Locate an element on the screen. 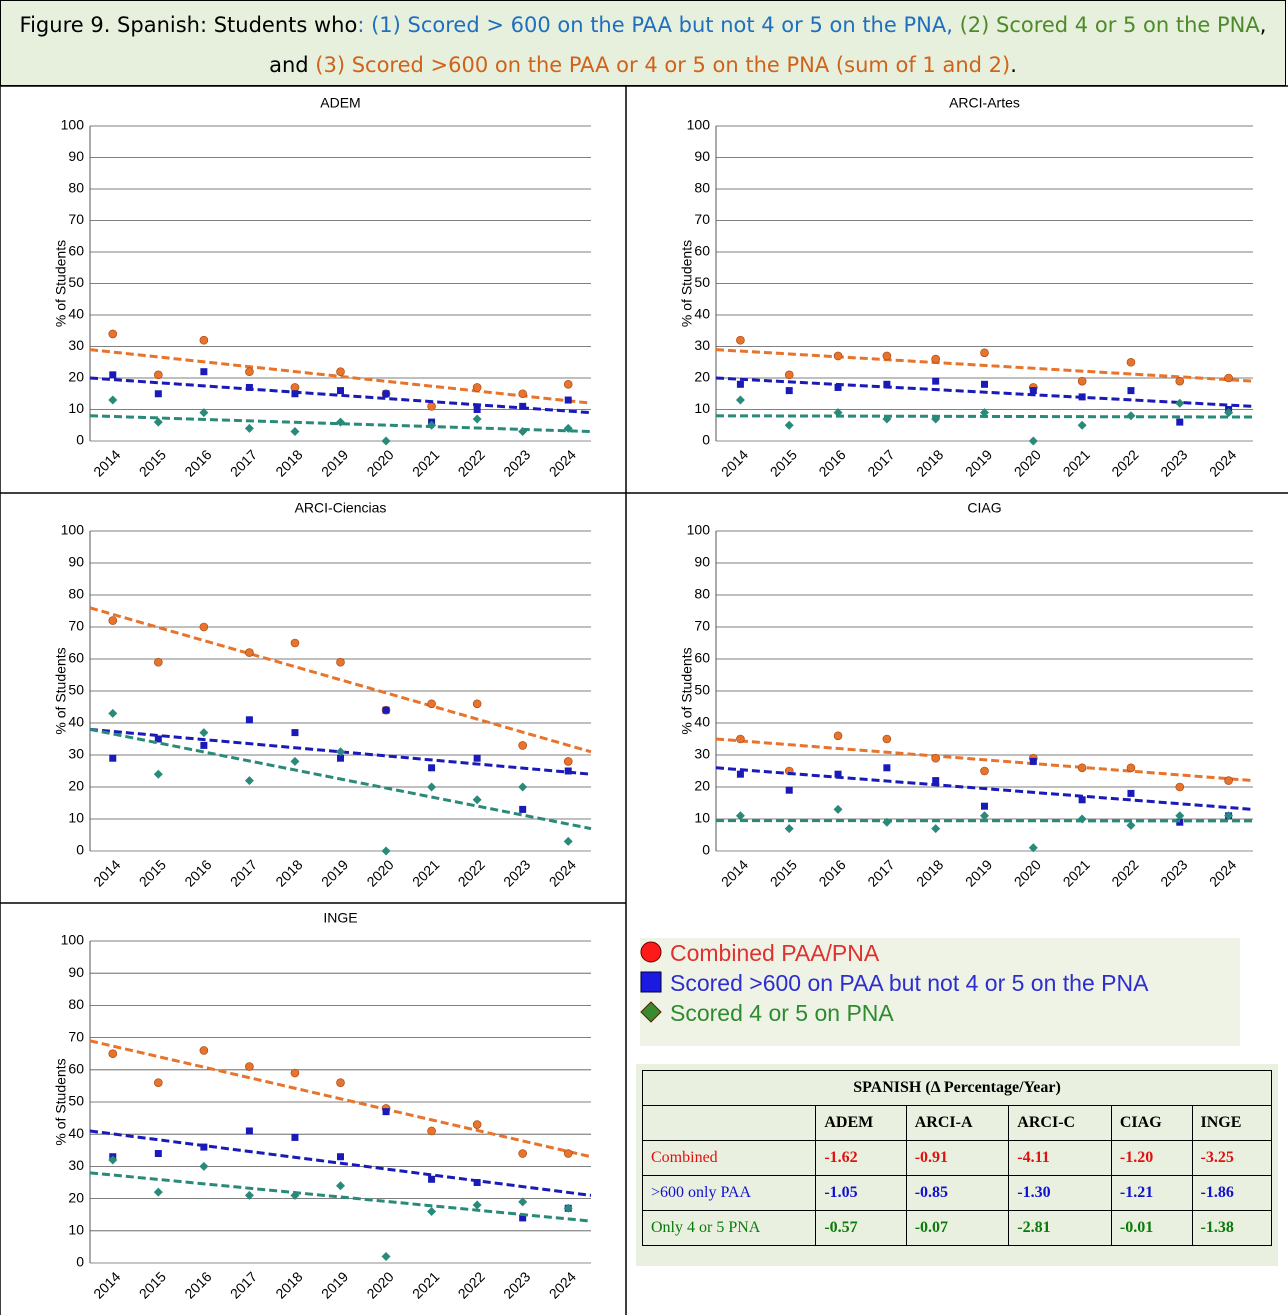 This screenshot has width=1288, height=1315. y-tick-label: 90 is located at coordinates (702, 156).